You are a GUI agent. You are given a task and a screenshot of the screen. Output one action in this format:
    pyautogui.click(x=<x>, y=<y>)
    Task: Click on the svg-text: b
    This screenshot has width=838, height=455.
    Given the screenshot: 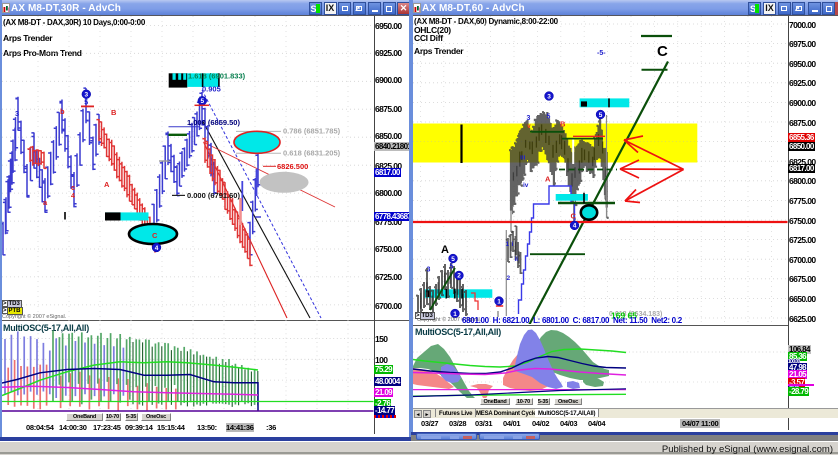 What is the action you would take?
    pyautogui.click(x=62, y=111)
    